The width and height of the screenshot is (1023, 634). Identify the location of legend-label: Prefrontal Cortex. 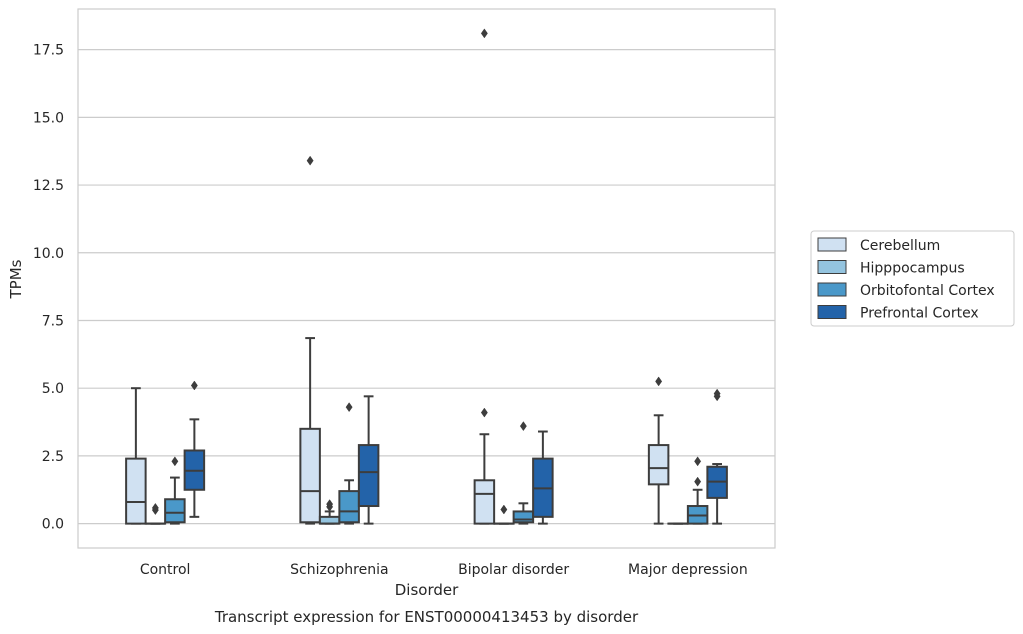
(919, 314).